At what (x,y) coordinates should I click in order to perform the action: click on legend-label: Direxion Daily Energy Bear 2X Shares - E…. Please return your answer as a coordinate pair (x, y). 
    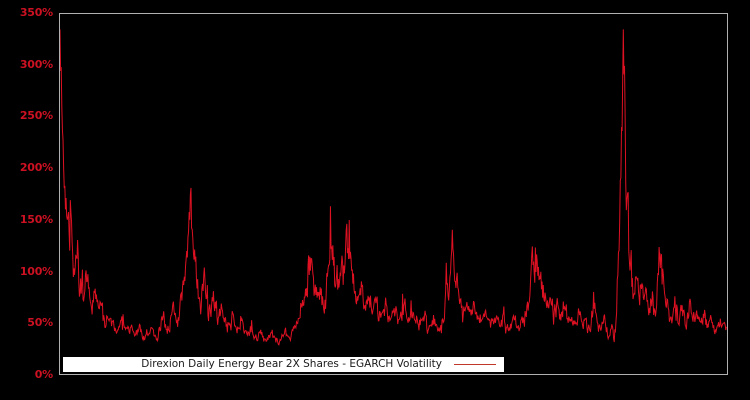
    Looking at the image, I should click on (291, 364).